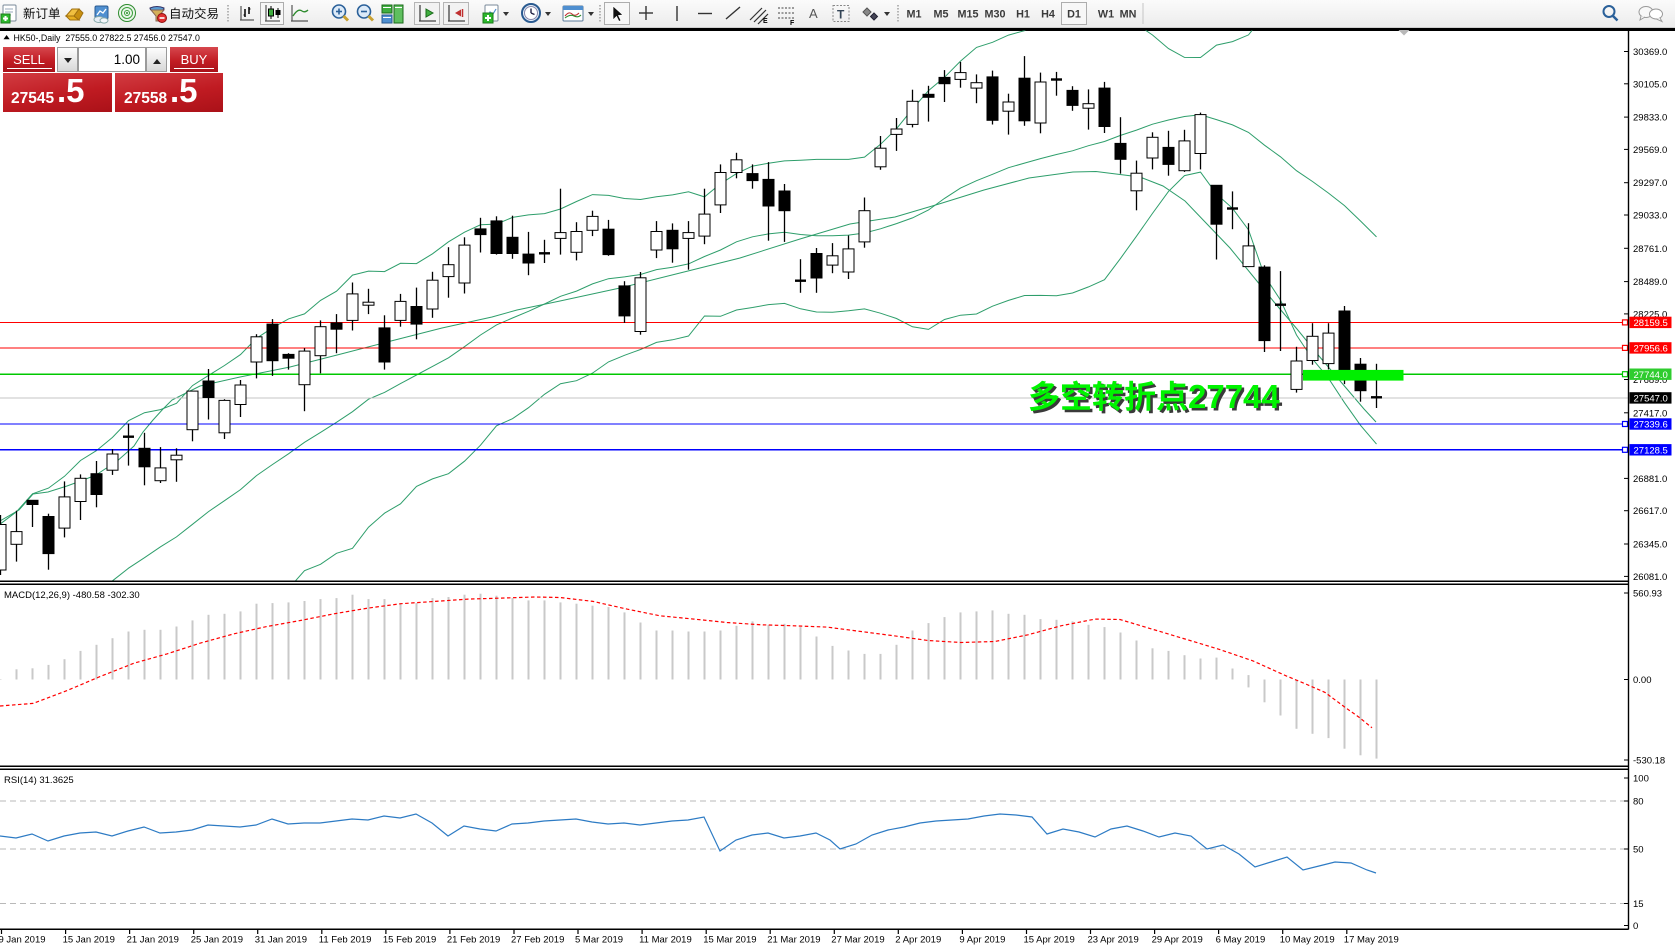 Image resolution: width=1675 pixels, height=951 pixels. I want to click on svg-text: 29297.0, so click(1650, 183).